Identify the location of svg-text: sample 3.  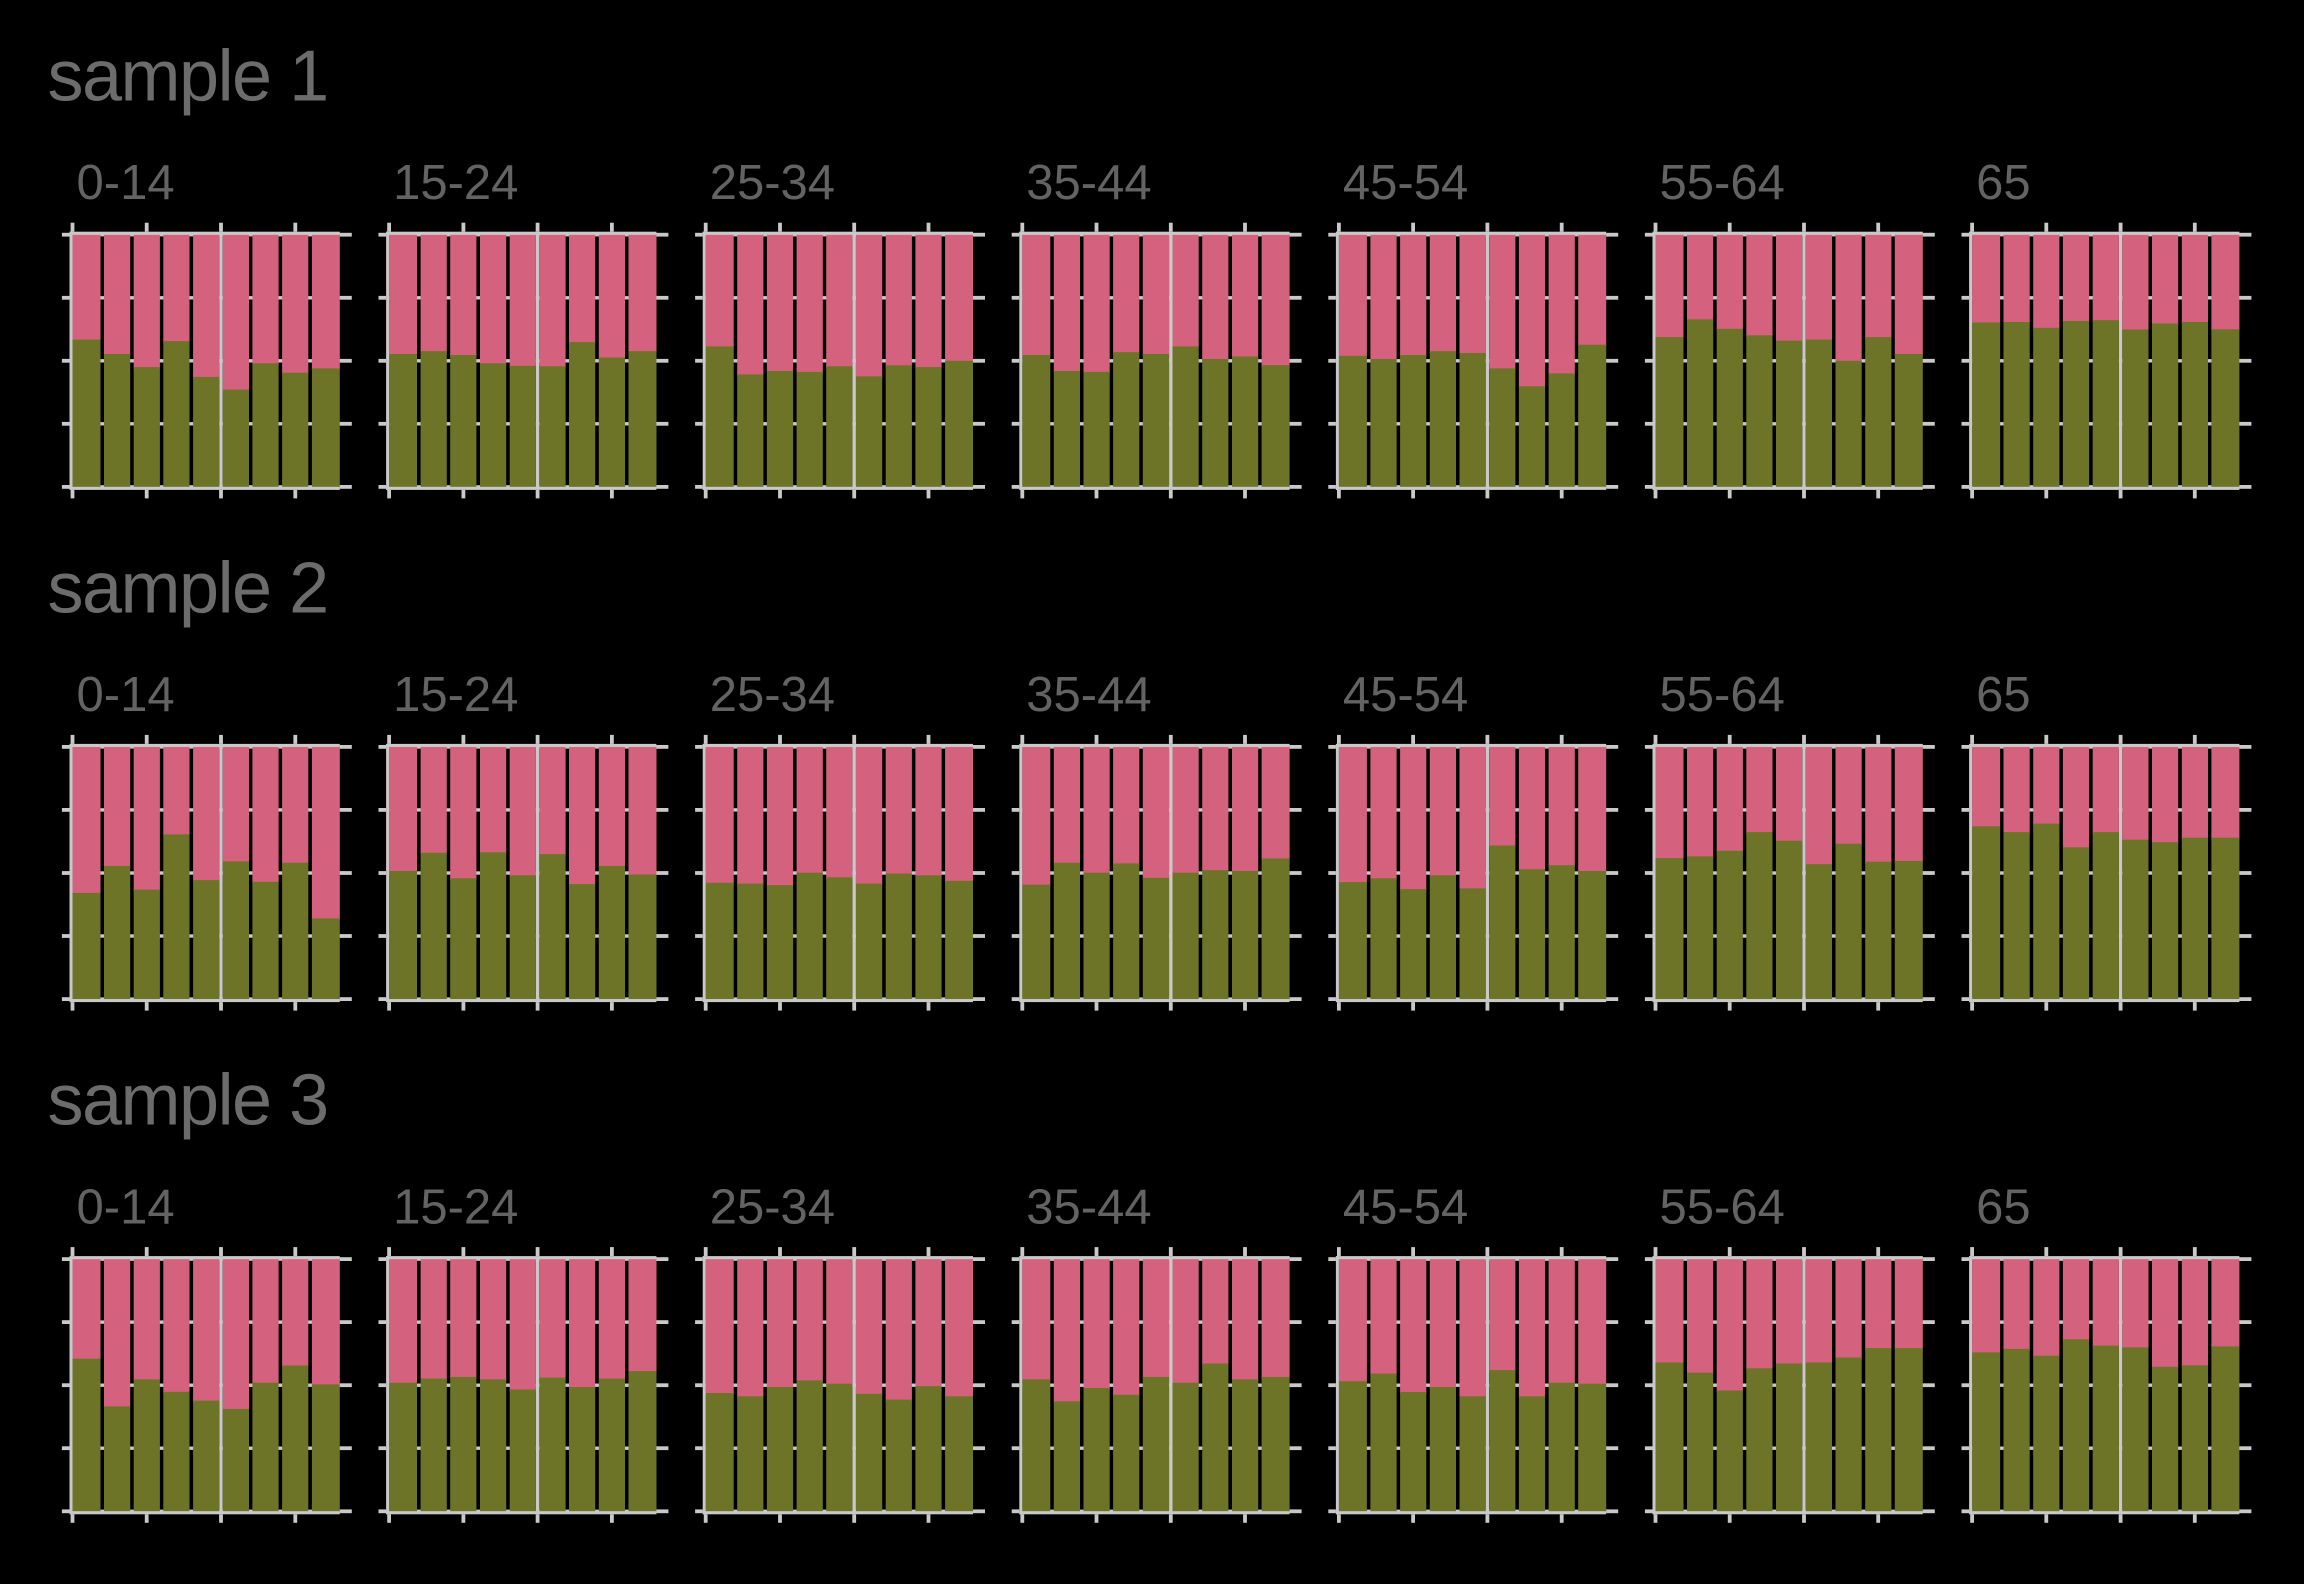
(188, 1101).